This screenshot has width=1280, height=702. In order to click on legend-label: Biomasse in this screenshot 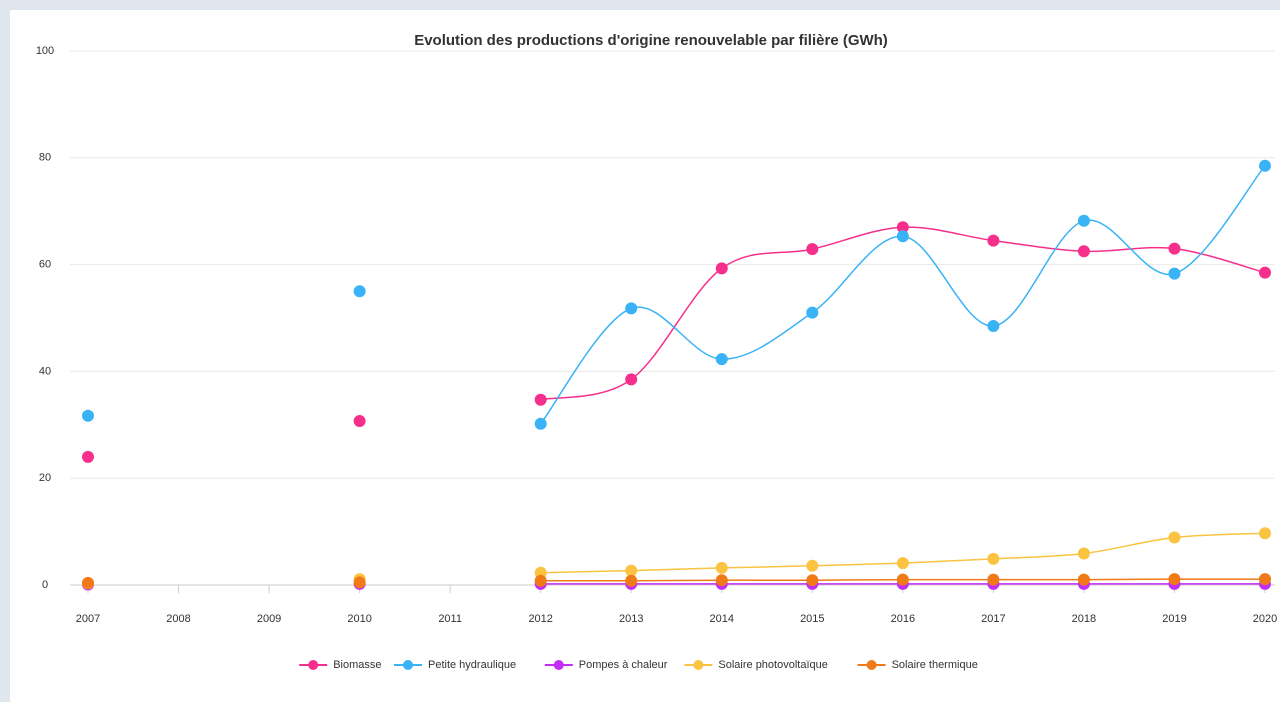, I will do `click(357, 665)`.